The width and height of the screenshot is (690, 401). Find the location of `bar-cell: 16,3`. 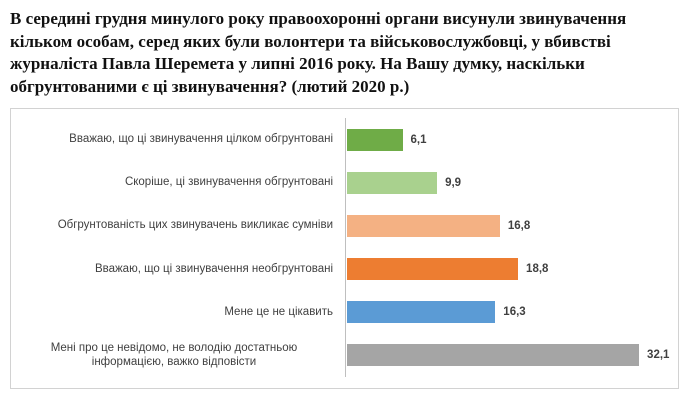

bar-cell: 16,3 is located at coordinates (511, 312).